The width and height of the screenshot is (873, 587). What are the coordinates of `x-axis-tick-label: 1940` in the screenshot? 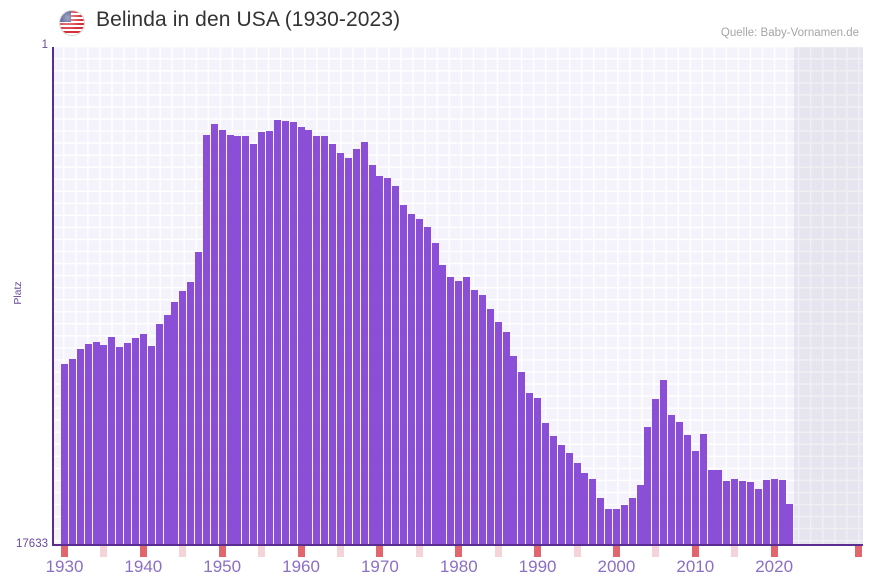 It's located at (143, 566).